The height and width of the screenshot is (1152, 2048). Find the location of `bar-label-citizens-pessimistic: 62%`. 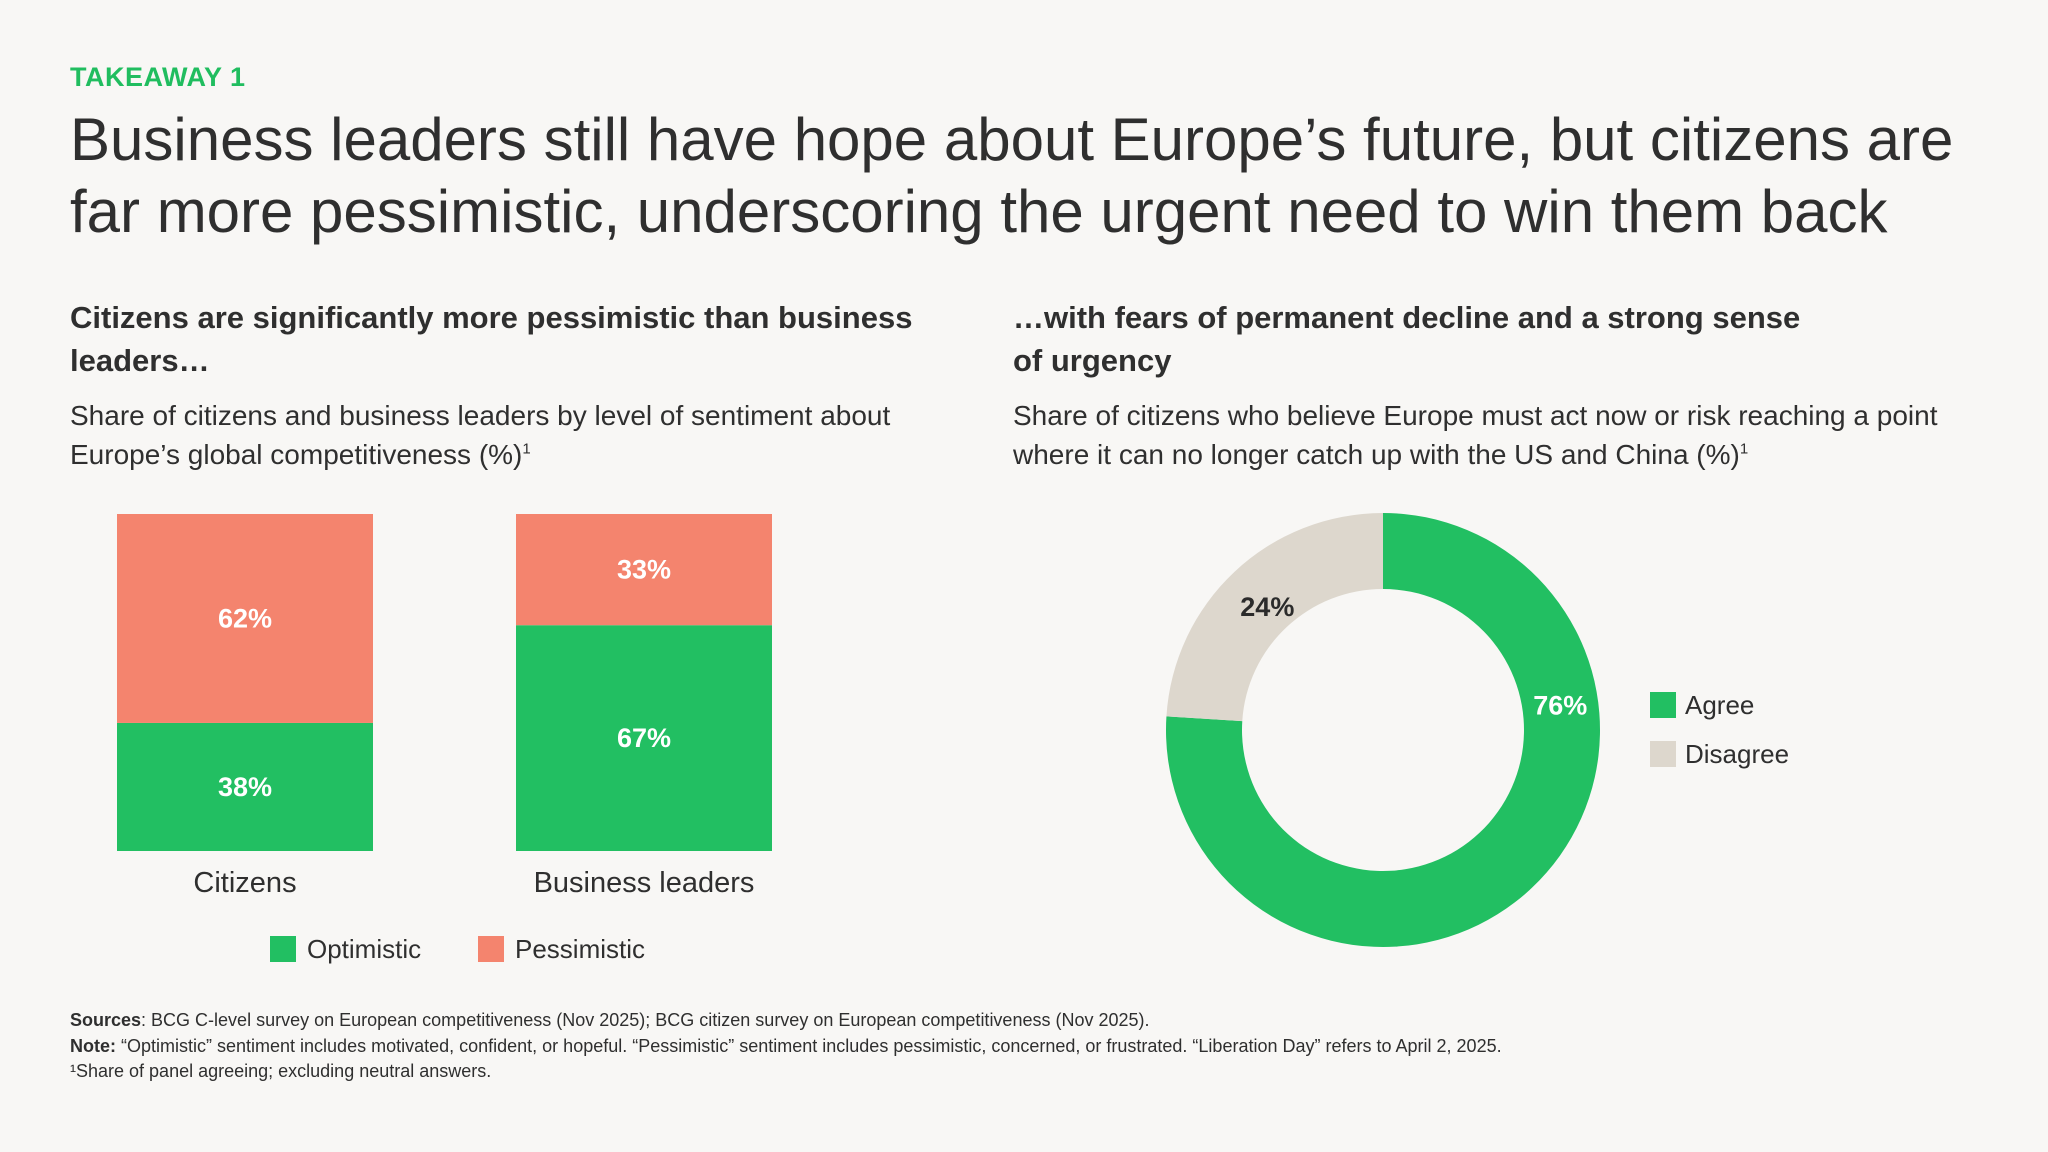

bar-label-citizens-pessimistic: 62% is located at coordinates (245, 618).